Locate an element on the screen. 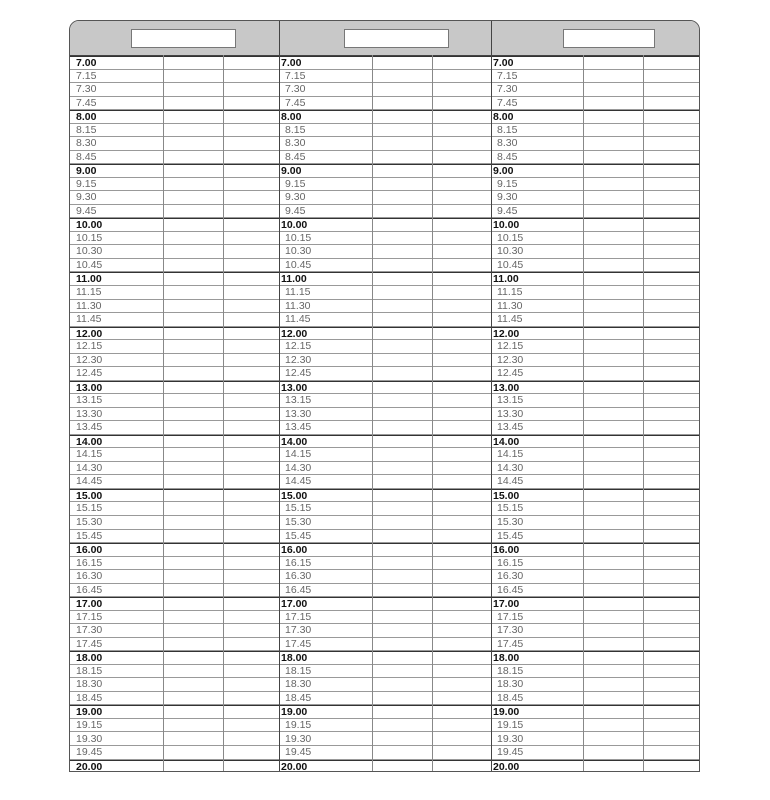 The width and height of the screenshot is (770, 800). time-row: 20.00 is located at coordinates (174, 765).